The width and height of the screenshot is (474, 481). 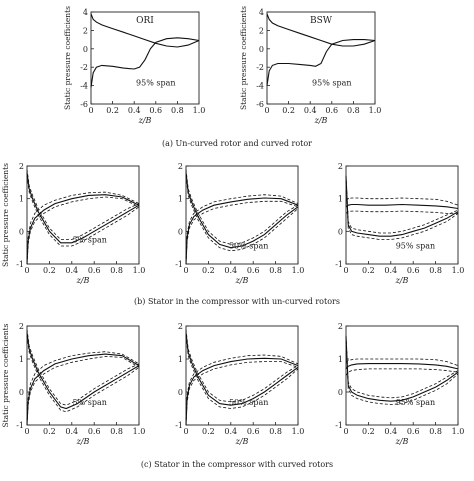 I want to click on y-tick-label: -4, so click(x=84, y=86).